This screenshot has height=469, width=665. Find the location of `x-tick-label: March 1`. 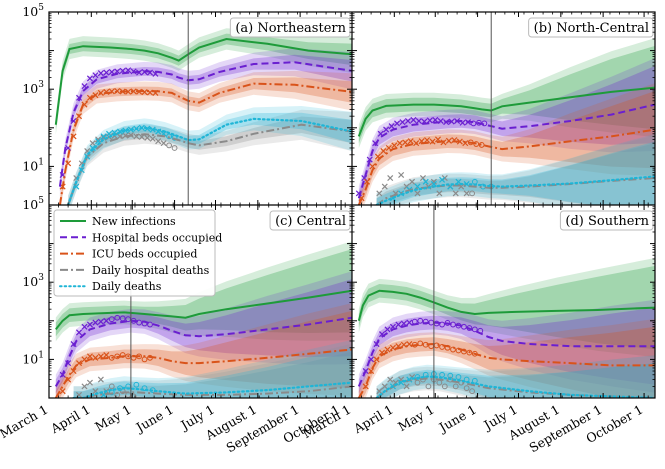

x-tick-label: March 1 is located at coordinates (25, 422).